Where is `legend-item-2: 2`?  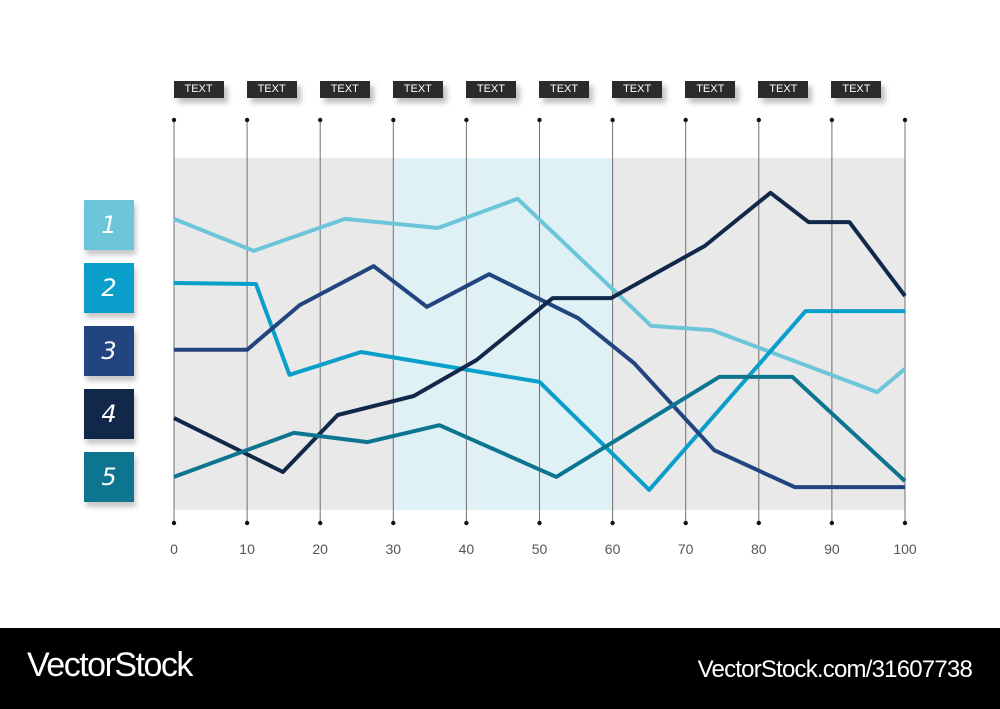
legend-item-2: 2 is located at coordinates (109, 288).